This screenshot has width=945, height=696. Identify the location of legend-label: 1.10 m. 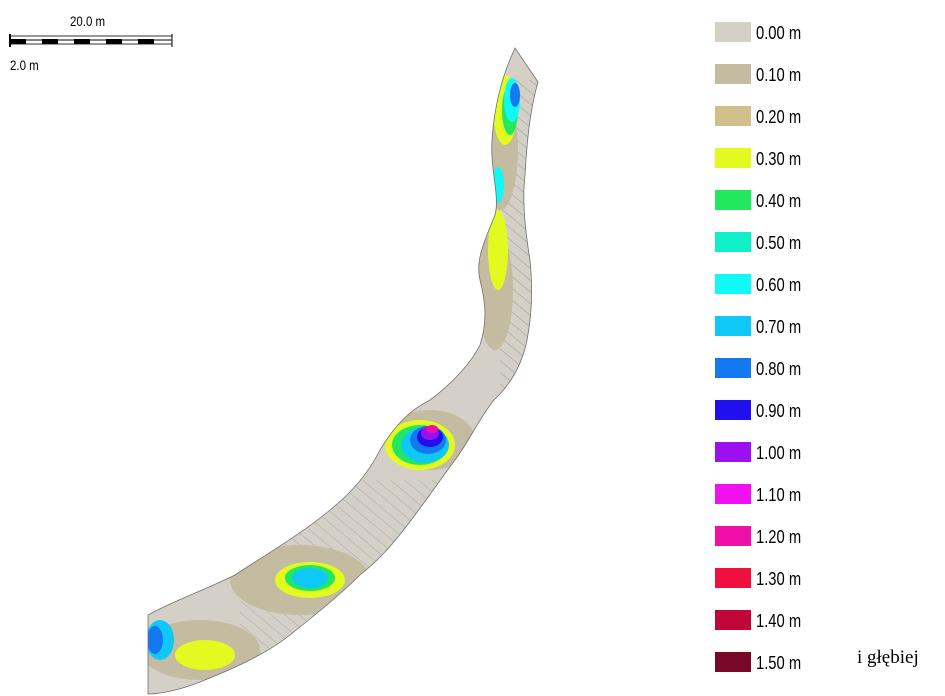
(779, 495).